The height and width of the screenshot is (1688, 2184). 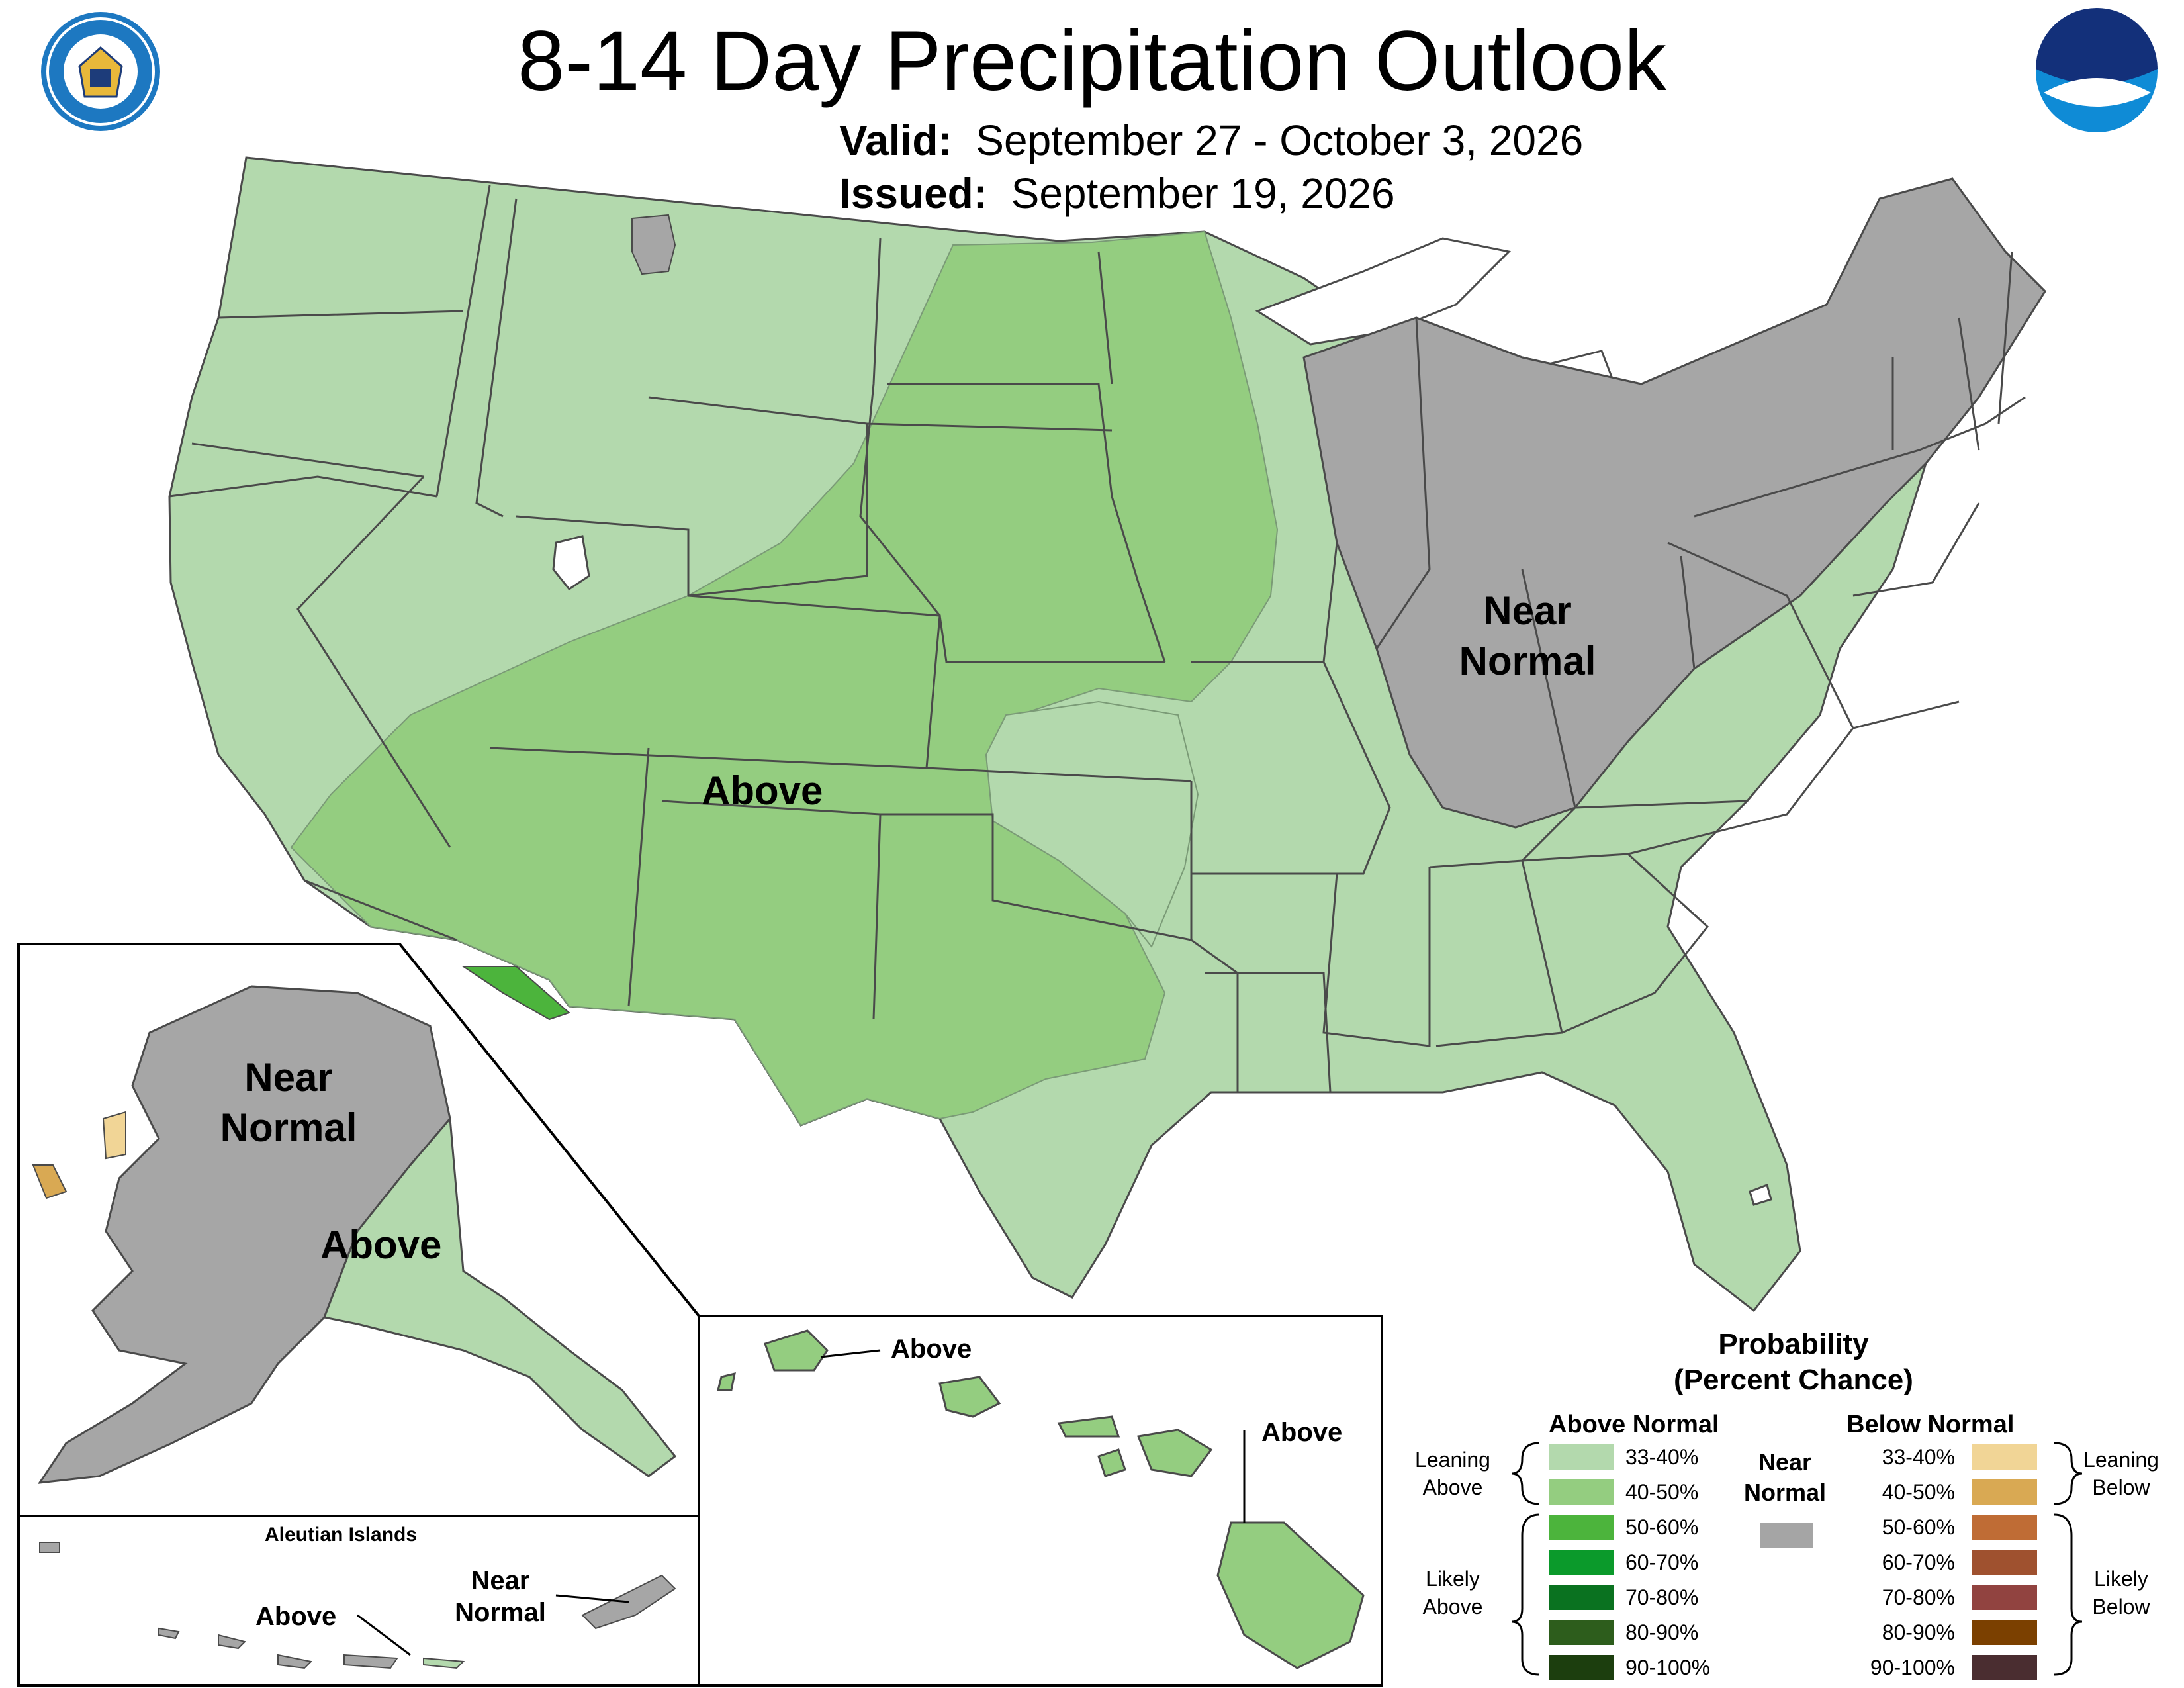 I want to click on issued-date: Issued: September 19, 2026, so click(x=1117, y=193).